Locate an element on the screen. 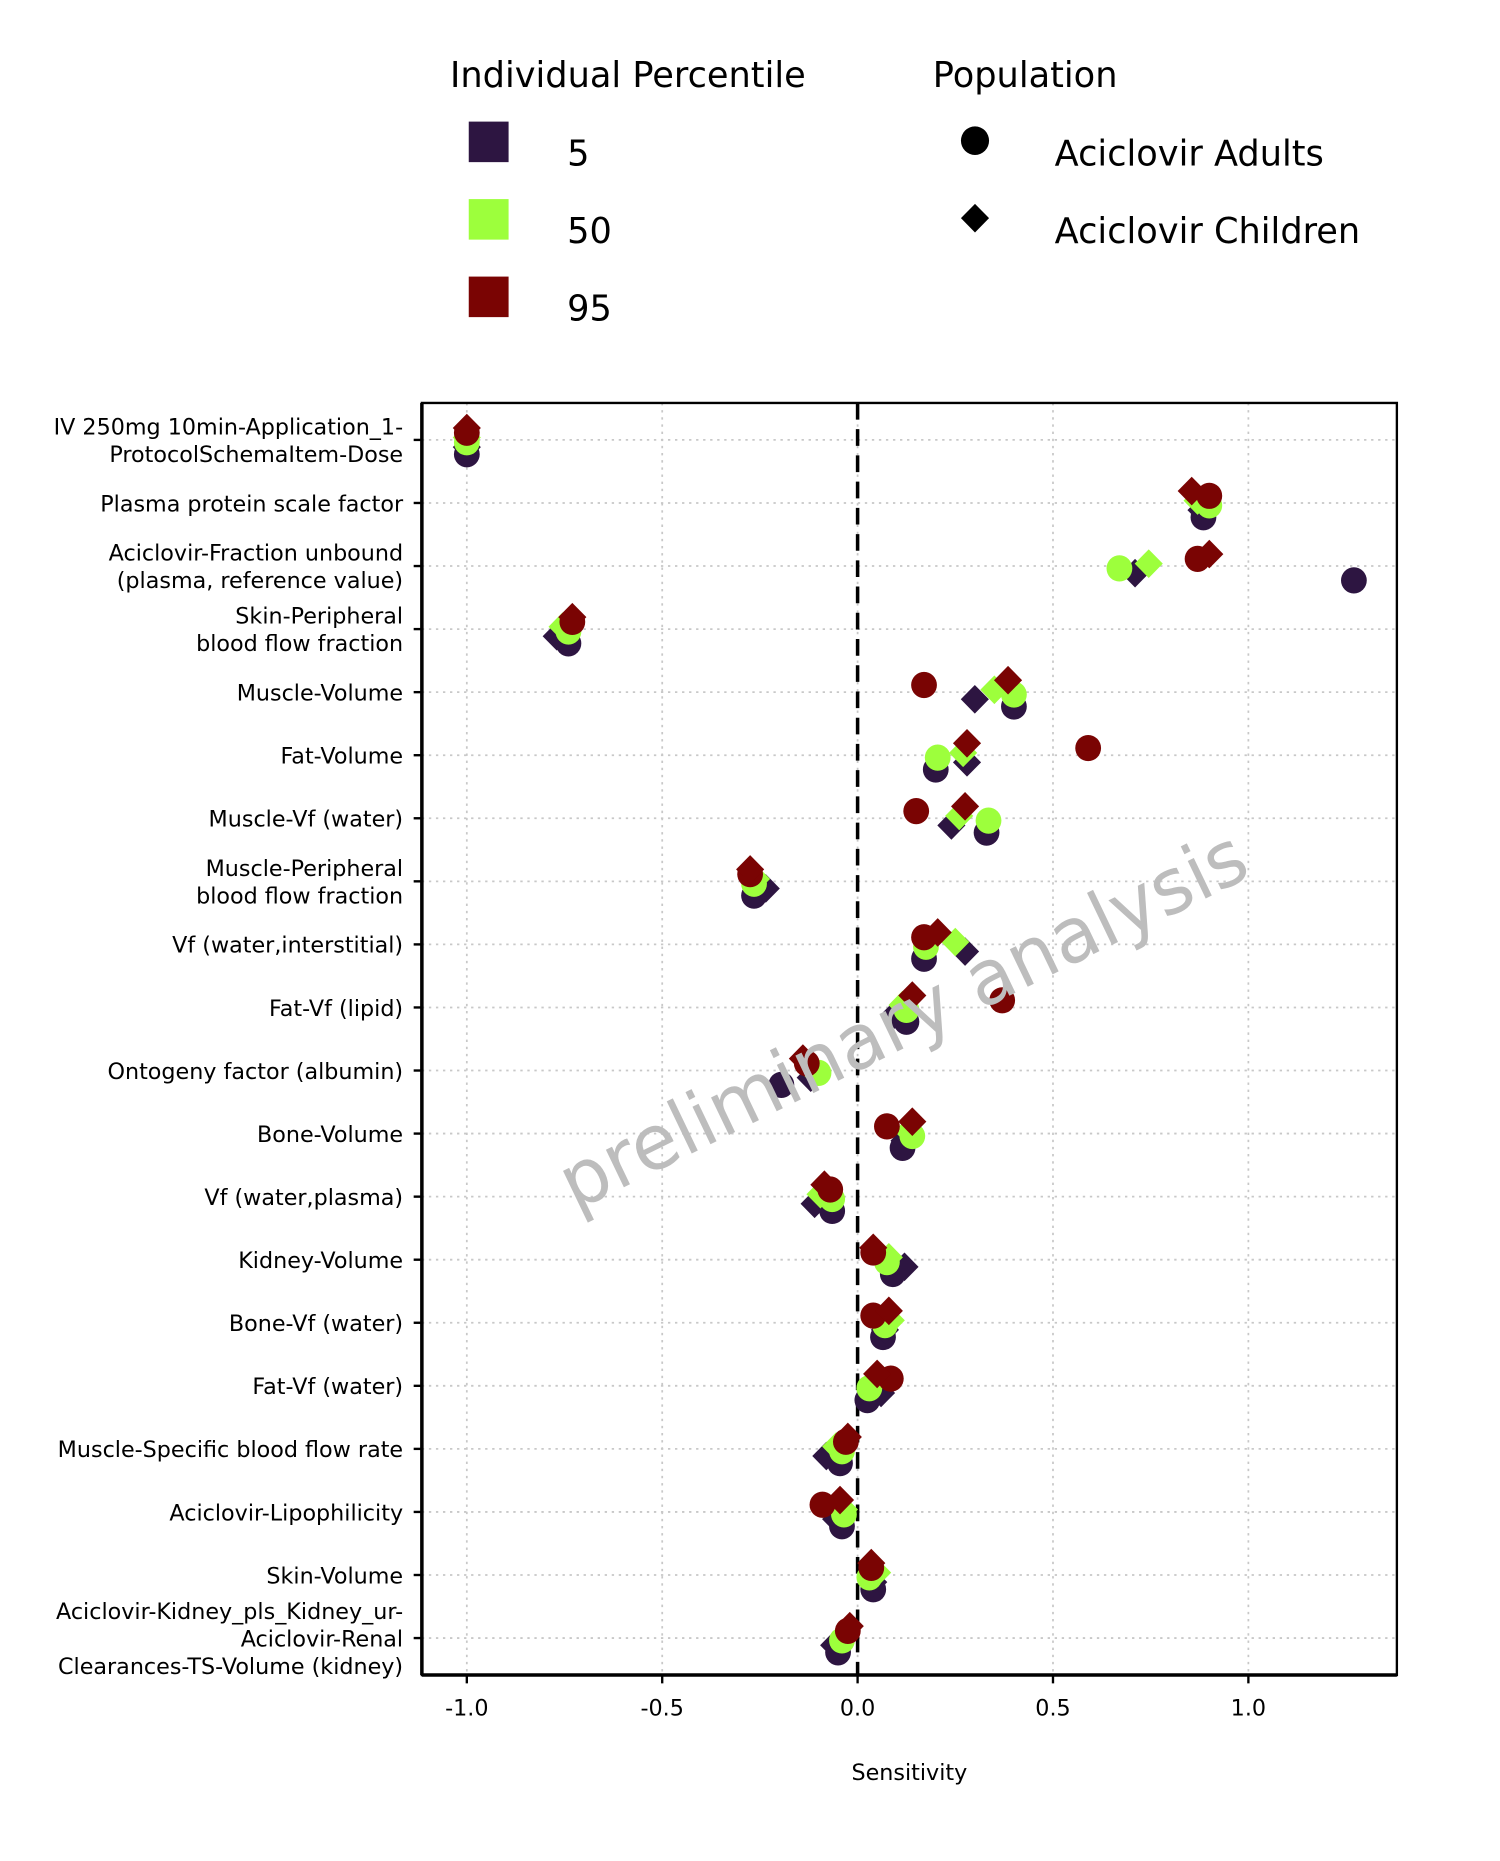 This screenshot has width=1500, height=1861. x-tick-label: -1.0 is located at coordinates (466, 1708).